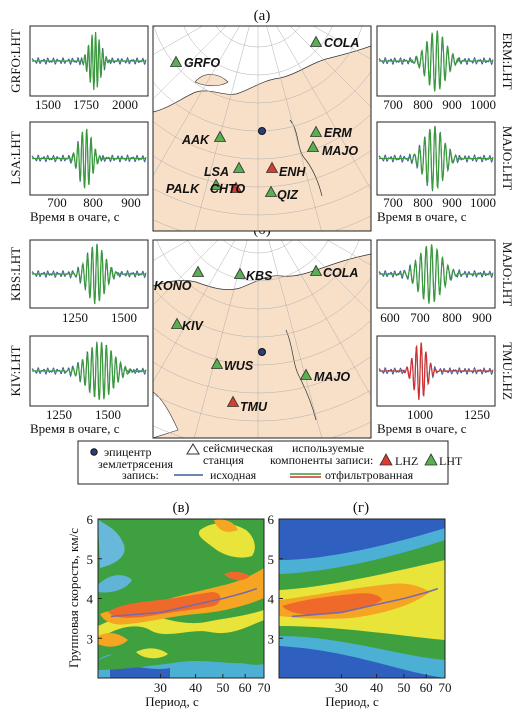  Describe the element at coordinates (451, 461) in the screenshot. I see `legend-lht: LHT` at that location.